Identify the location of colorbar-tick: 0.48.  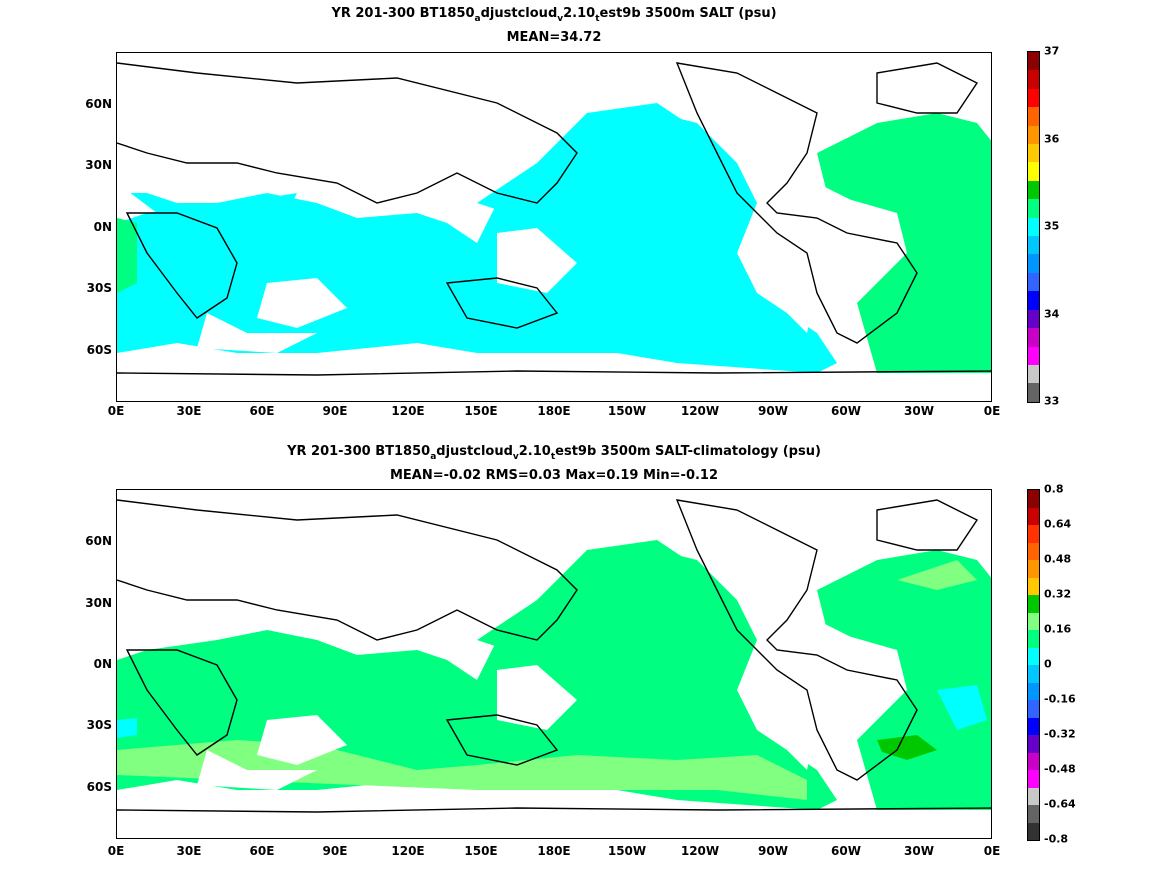
(1058, 559).